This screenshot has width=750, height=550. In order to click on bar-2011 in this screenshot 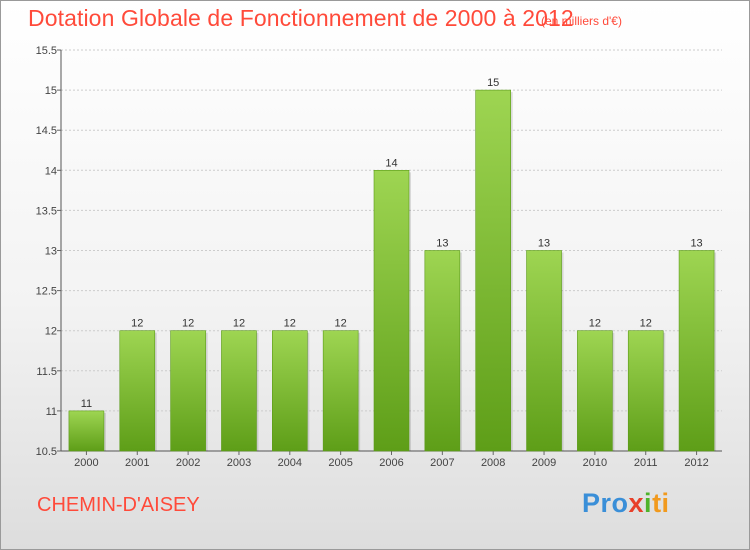, I will do `click(645, 391)`.